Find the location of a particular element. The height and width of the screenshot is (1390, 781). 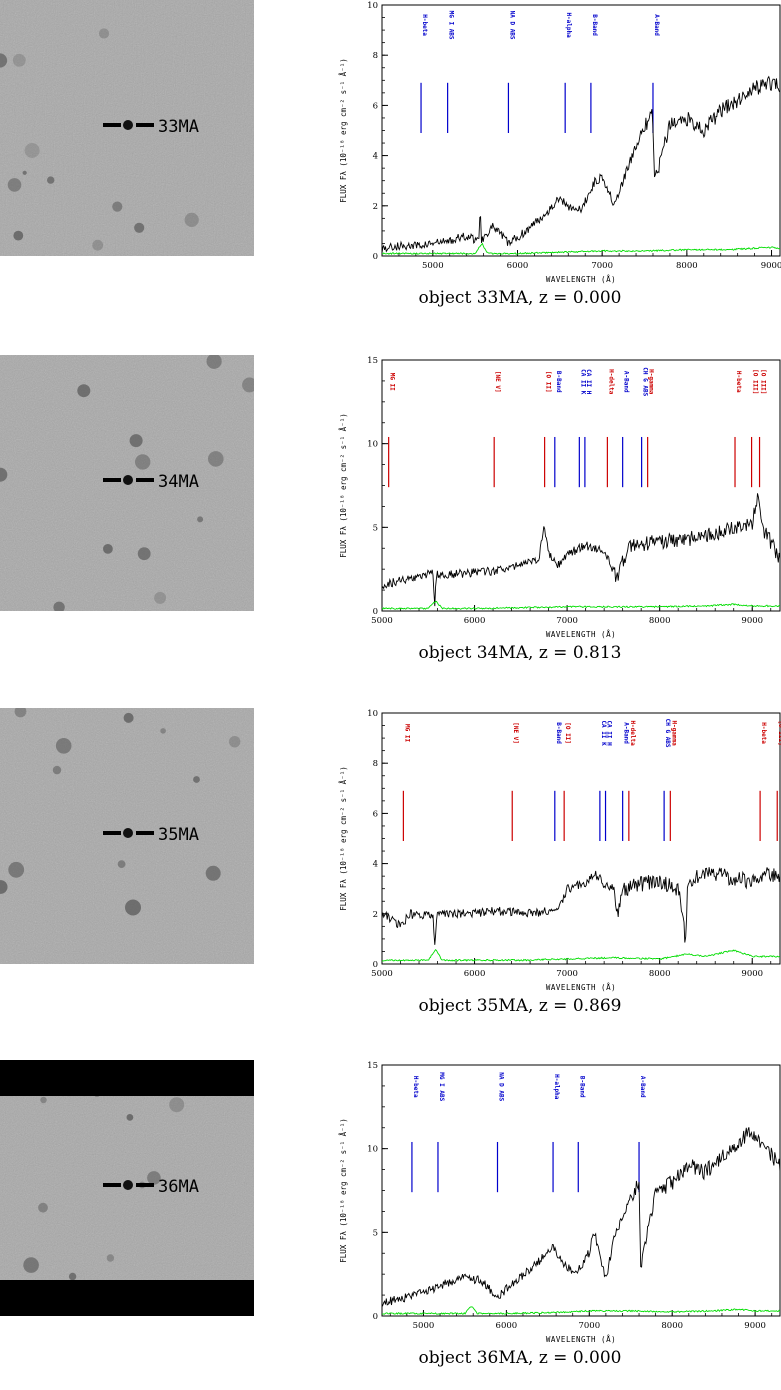

y-tick-label: 2 is located at coordinates (375, 207).